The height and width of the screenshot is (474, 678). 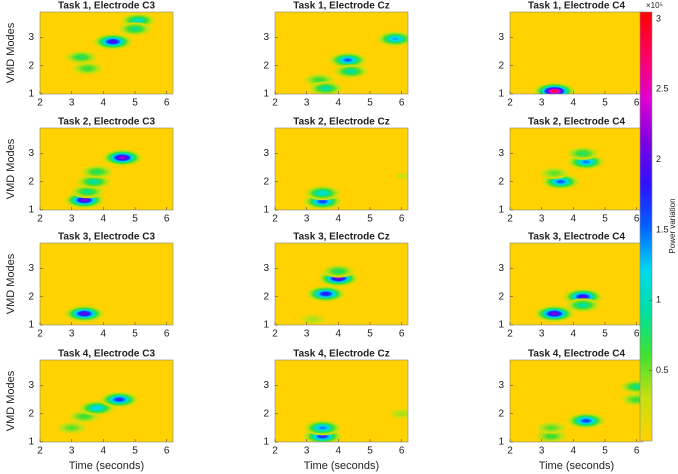 What do you see at coordinates (341, 237) in the screenshot?
I see `panel-title: Task 3, Electrode Cz` at bounding box center [341, 237].